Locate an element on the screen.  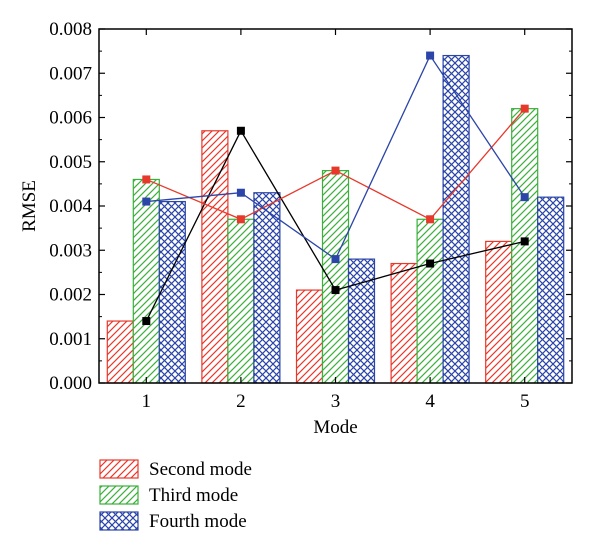
legend-label-fourth-mode: Fourth mode is located at coordinates (198, 521).